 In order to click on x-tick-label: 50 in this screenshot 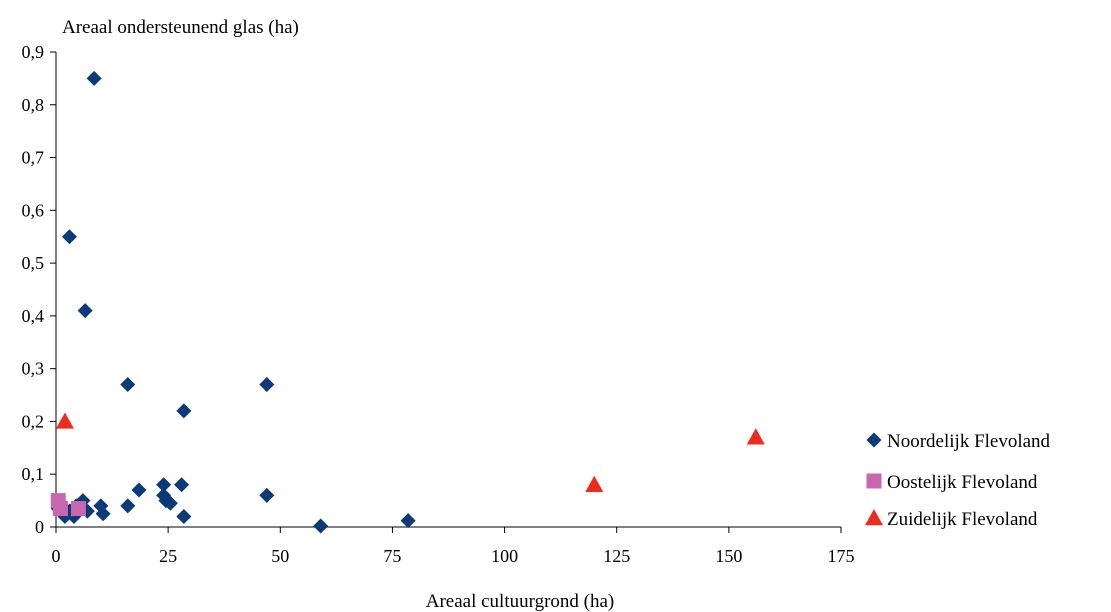, I will do `click(280, 556)`.